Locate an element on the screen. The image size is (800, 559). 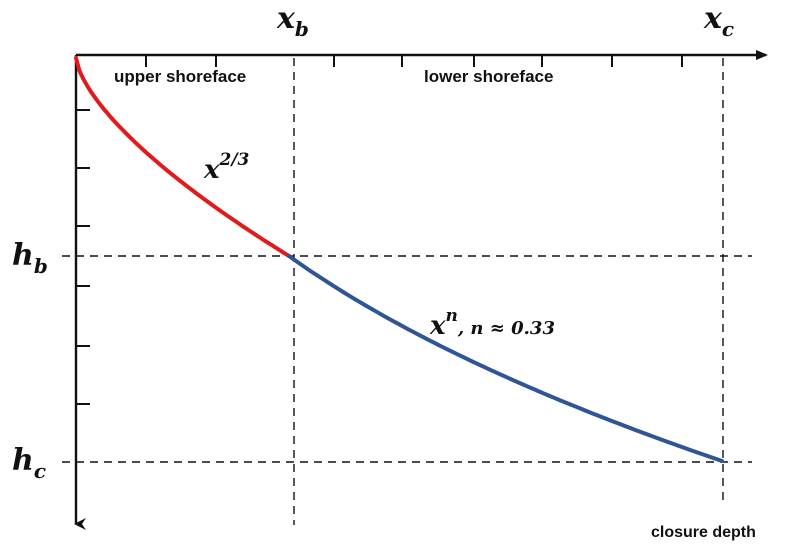
closure-depth-label: closure depth is located at coordinates (703, 532).